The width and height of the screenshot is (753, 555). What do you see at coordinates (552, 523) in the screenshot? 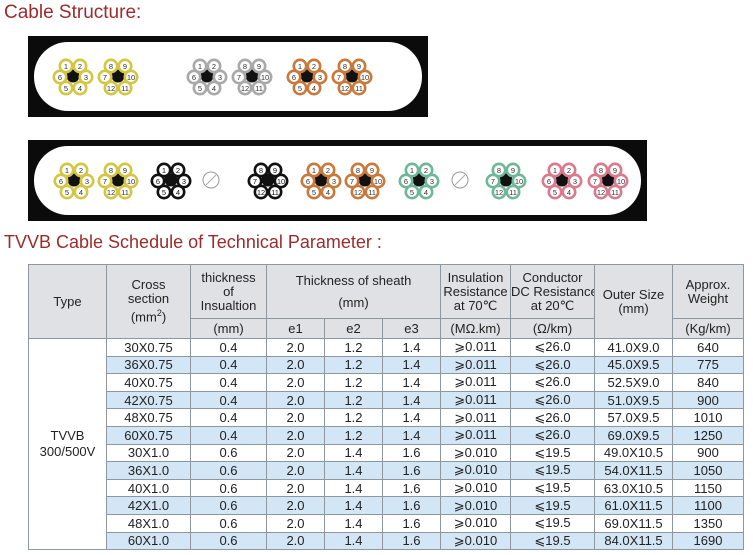
I see `cell-dc: ⩽19.5` at bounding box center [552, 523].